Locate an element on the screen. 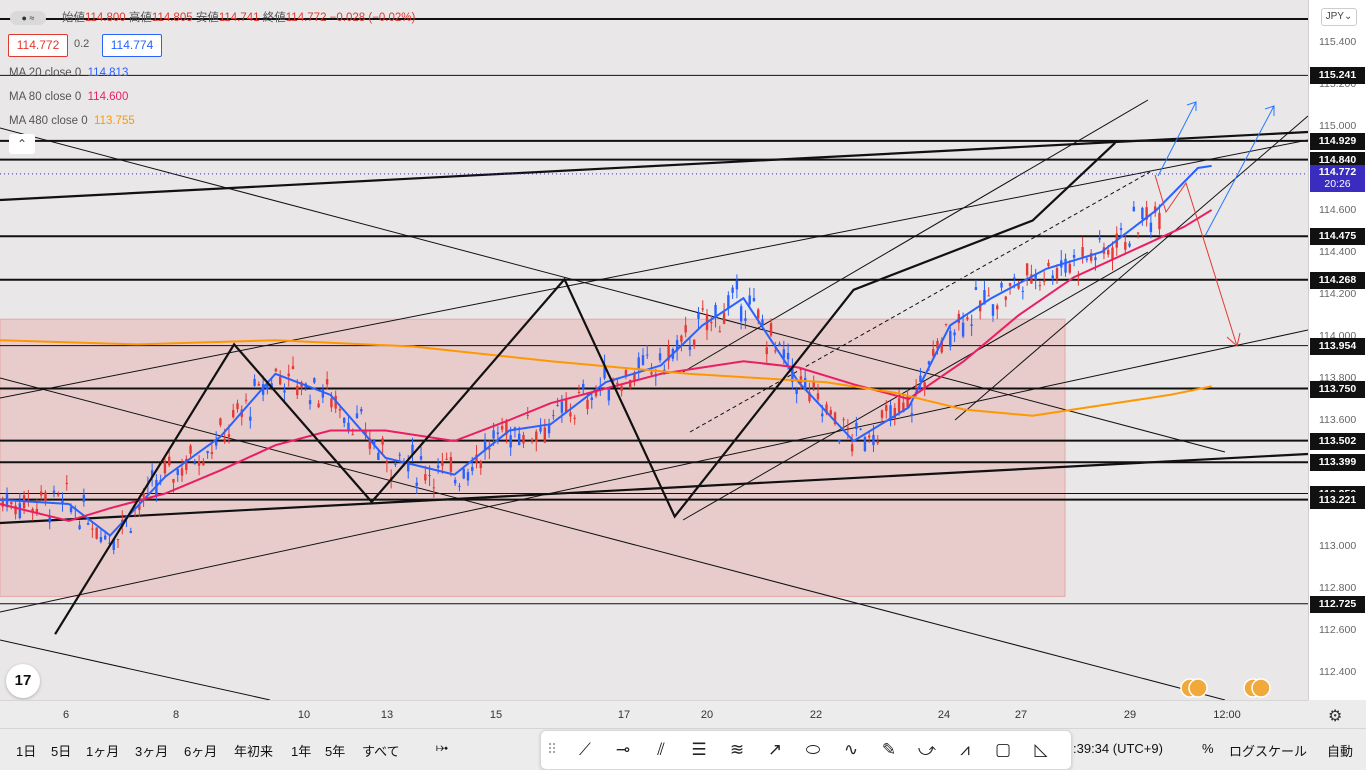  trend-line is located at coordinates (654, 166).